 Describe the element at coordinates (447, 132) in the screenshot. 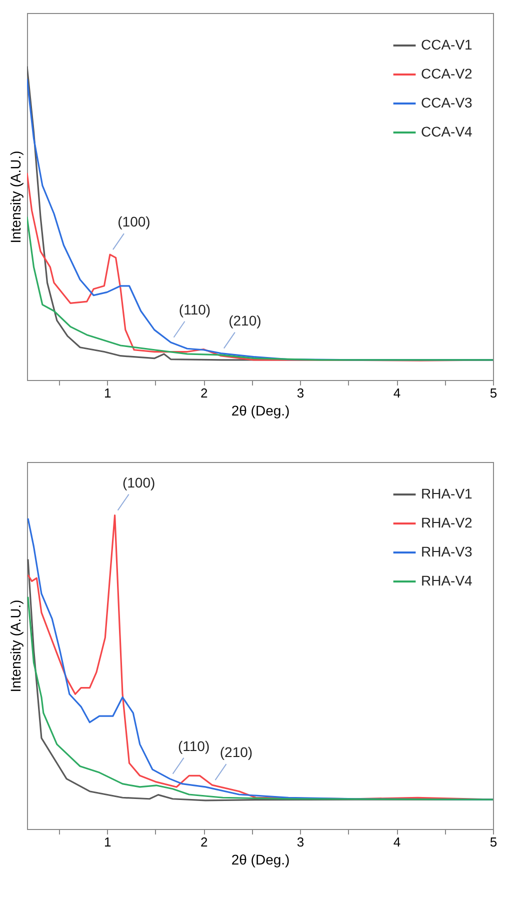

I see `legend-label: CCA-V4` at that location.